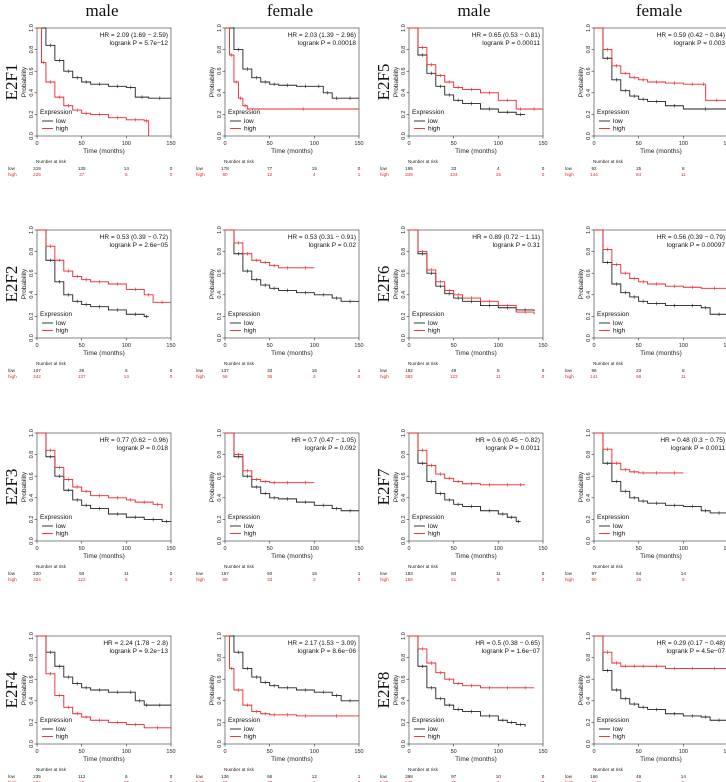 This screenshot has width=726, height=782. Describe the element at coordinates (270, 174) in the screenshot. I see `risk-count-high: 12` at that location.